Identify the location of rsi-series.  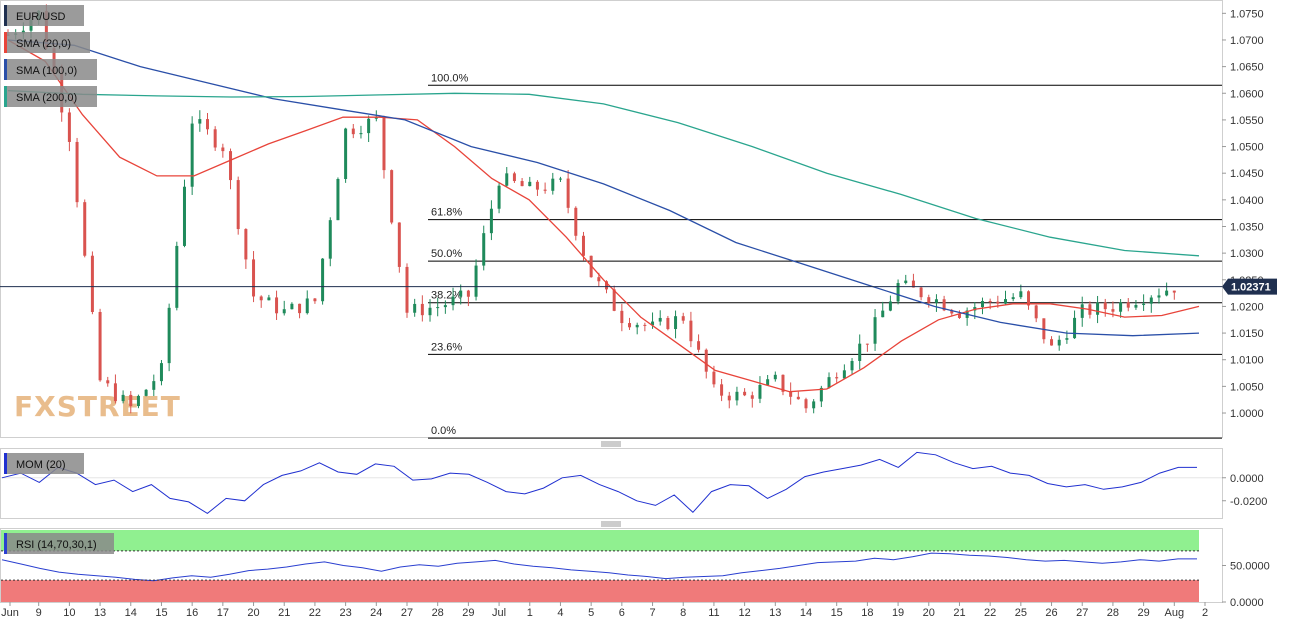
(599, 567).